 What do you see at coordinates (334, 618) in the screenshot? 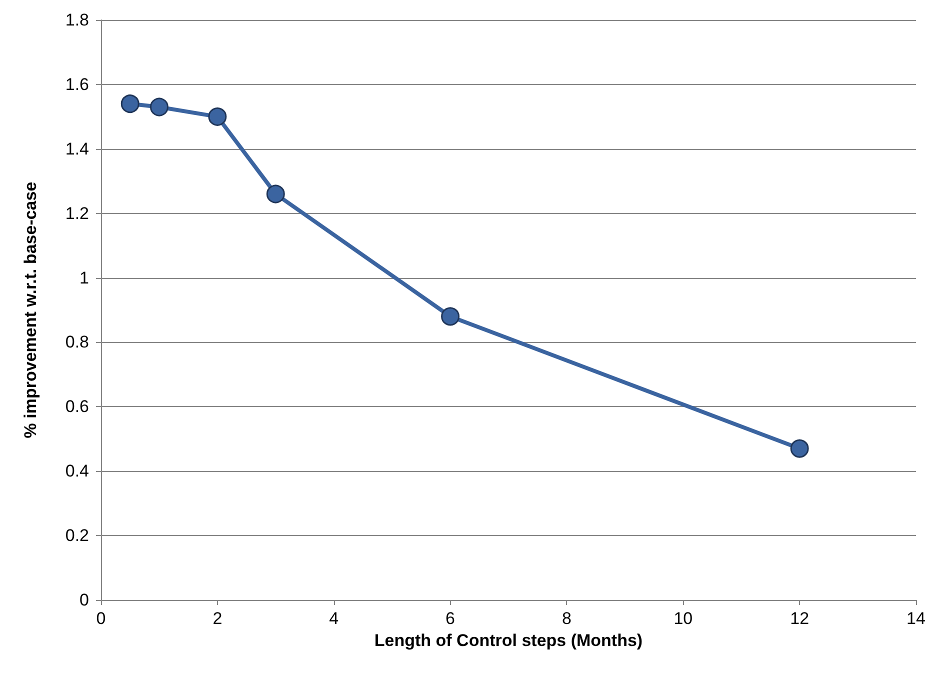
I see `x-tick-label: 4` at bounding box center [334, 618].